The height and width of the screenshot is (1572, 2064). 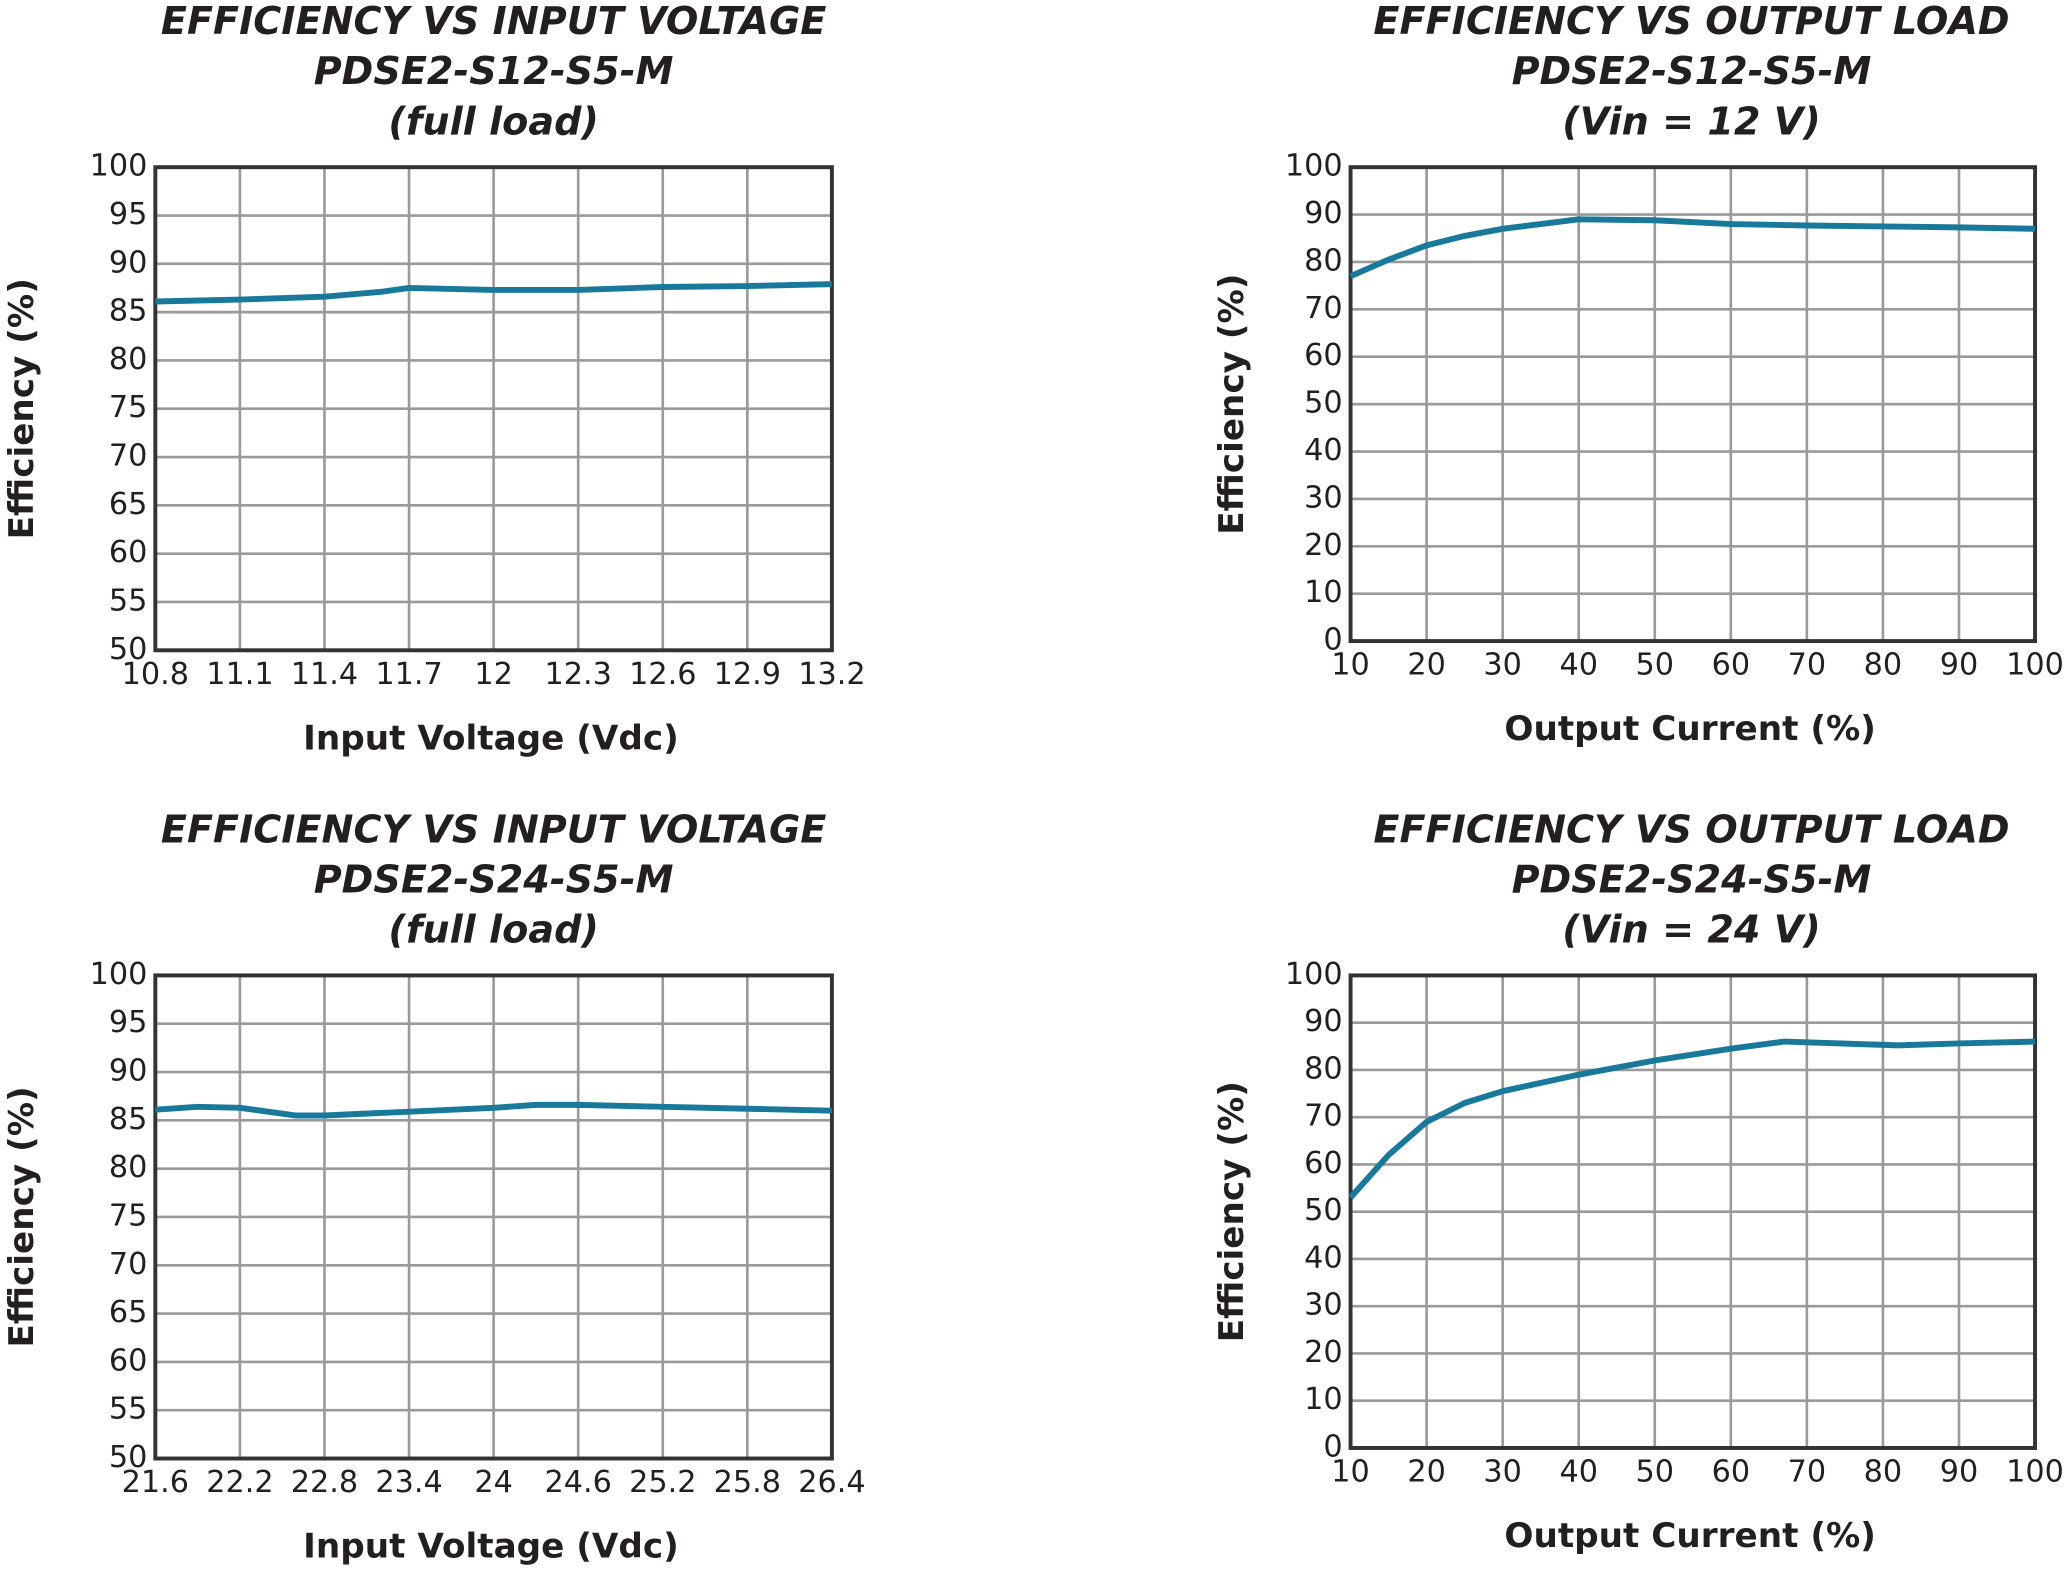 What do you see at coordinates (128, 1215) in the screenshot?
I see `y-tick-label: 75` at bounding box center [128, 1215].